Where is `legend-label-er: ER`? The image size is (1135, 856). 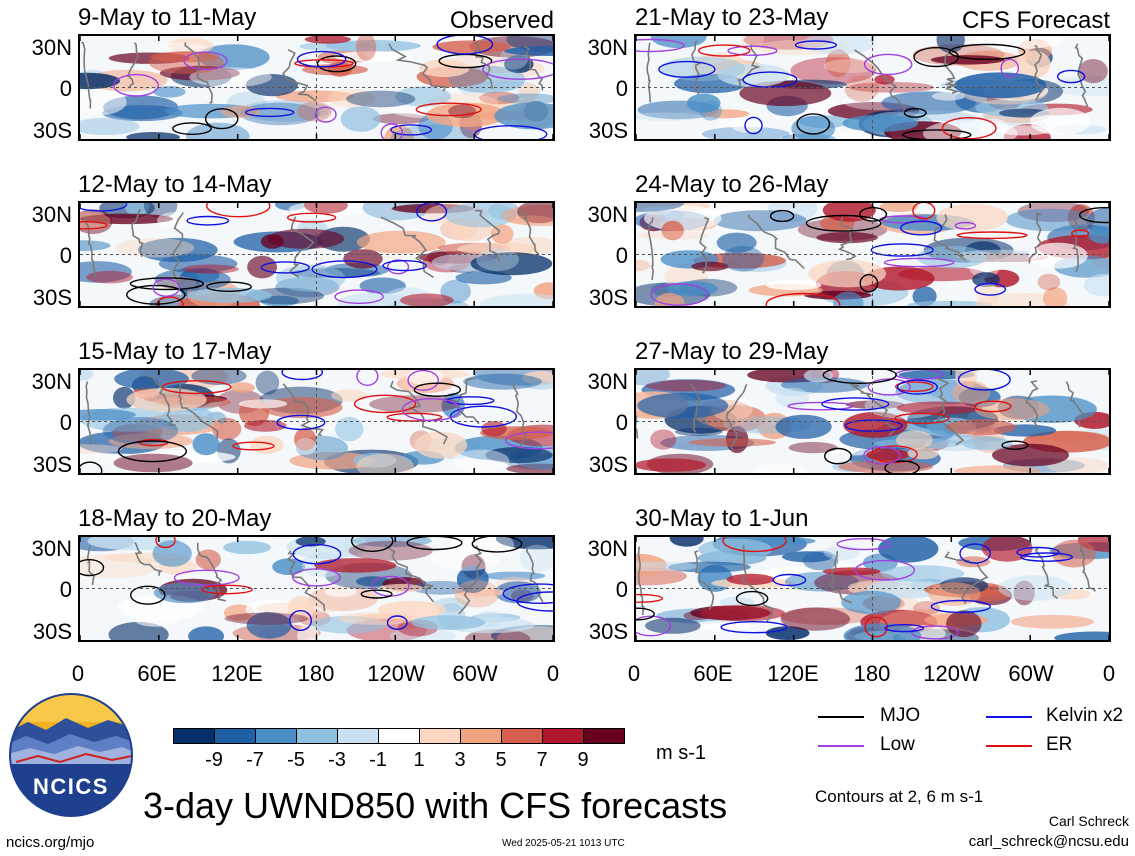 legend-label-er: ER is located at coordinates (1059, 744).